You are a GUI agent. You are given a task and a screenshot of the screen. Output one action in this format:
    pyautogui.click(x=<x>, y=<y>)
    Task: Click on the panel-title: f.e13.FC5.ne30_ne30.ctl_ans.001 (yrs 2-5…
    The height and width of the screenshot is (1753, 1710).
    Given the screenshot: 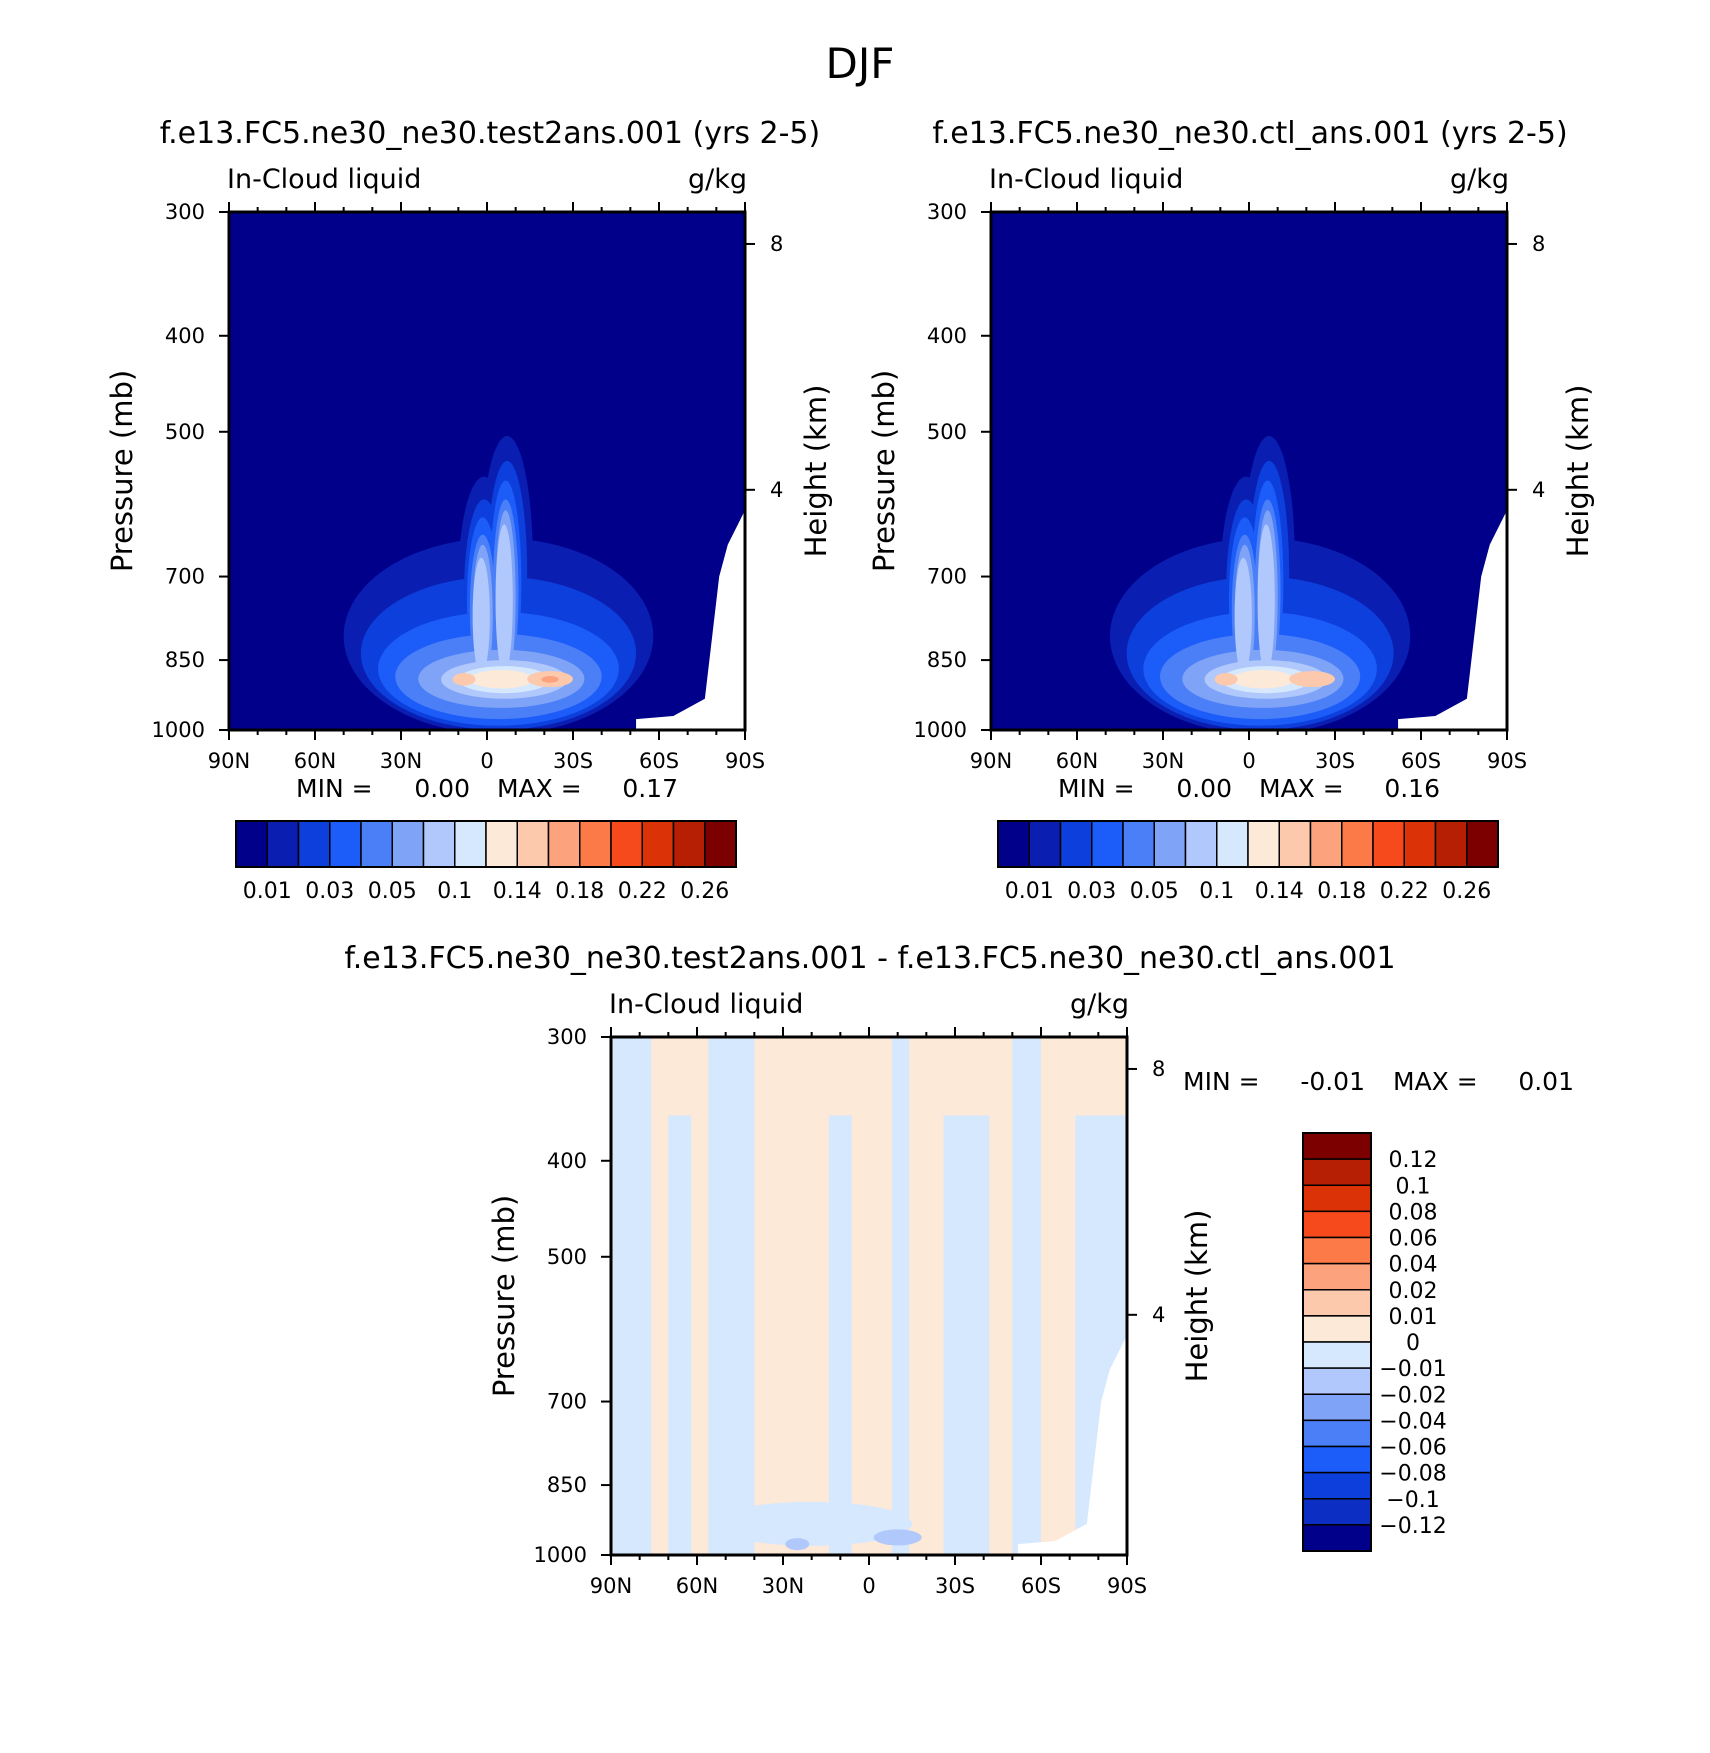 What is the action you would take?
    pyautogui.click(x=1249, y=133)
    